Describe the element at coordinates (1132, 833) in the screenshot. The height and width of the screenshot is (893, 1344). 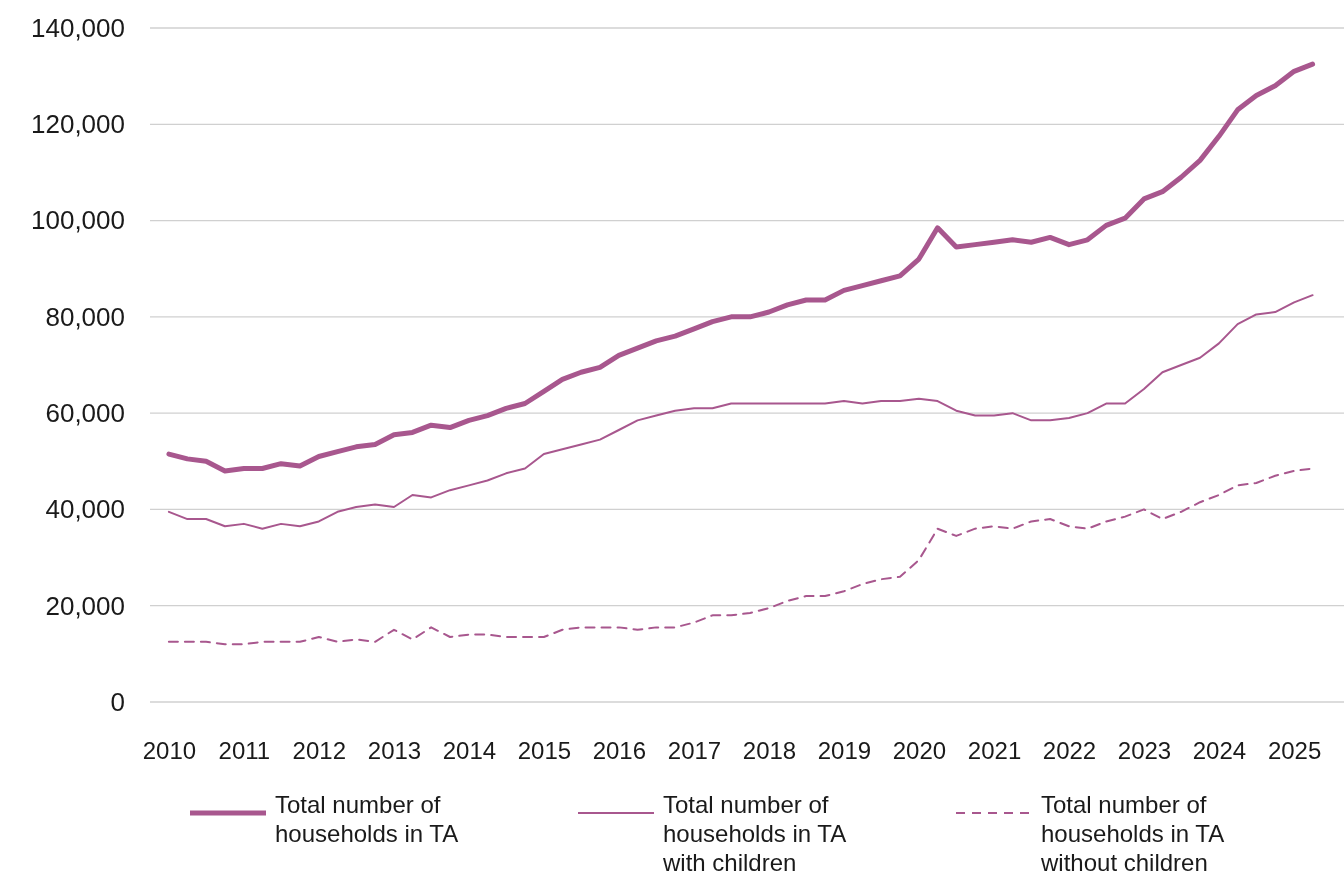
I see `legend-label: Total number of households in TA without children` at that location.